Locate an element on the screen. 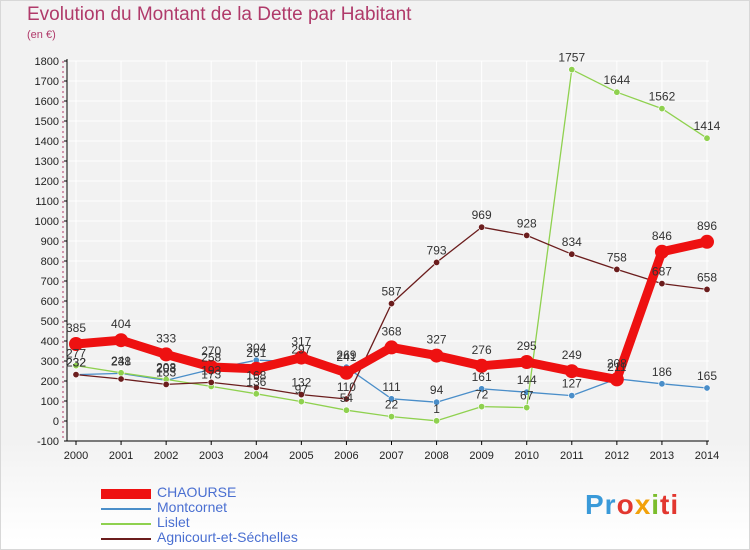 The width and height of the screenshot is (750, 550). y-tick-label: 500 is located at coordinates (50, 322).